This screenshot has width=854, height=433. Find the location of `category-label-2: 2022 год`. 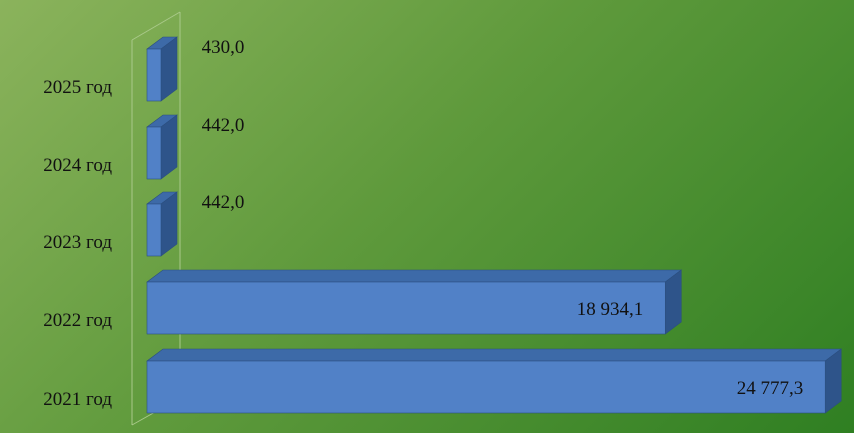

category-label-2: 2022 год is located at coordinates (77, 320).